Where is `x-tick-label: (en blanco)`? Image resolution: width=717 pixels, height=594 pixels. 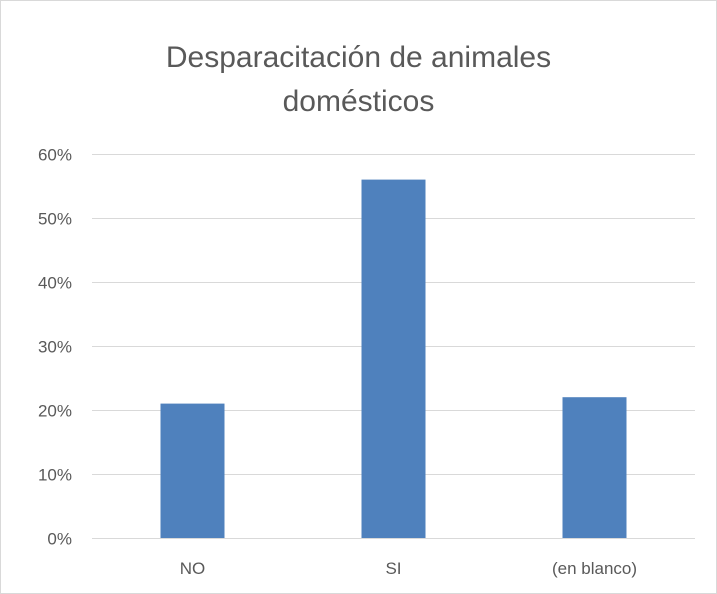
x-tick-label: (en blanco) is located at coordinates (594, 568).